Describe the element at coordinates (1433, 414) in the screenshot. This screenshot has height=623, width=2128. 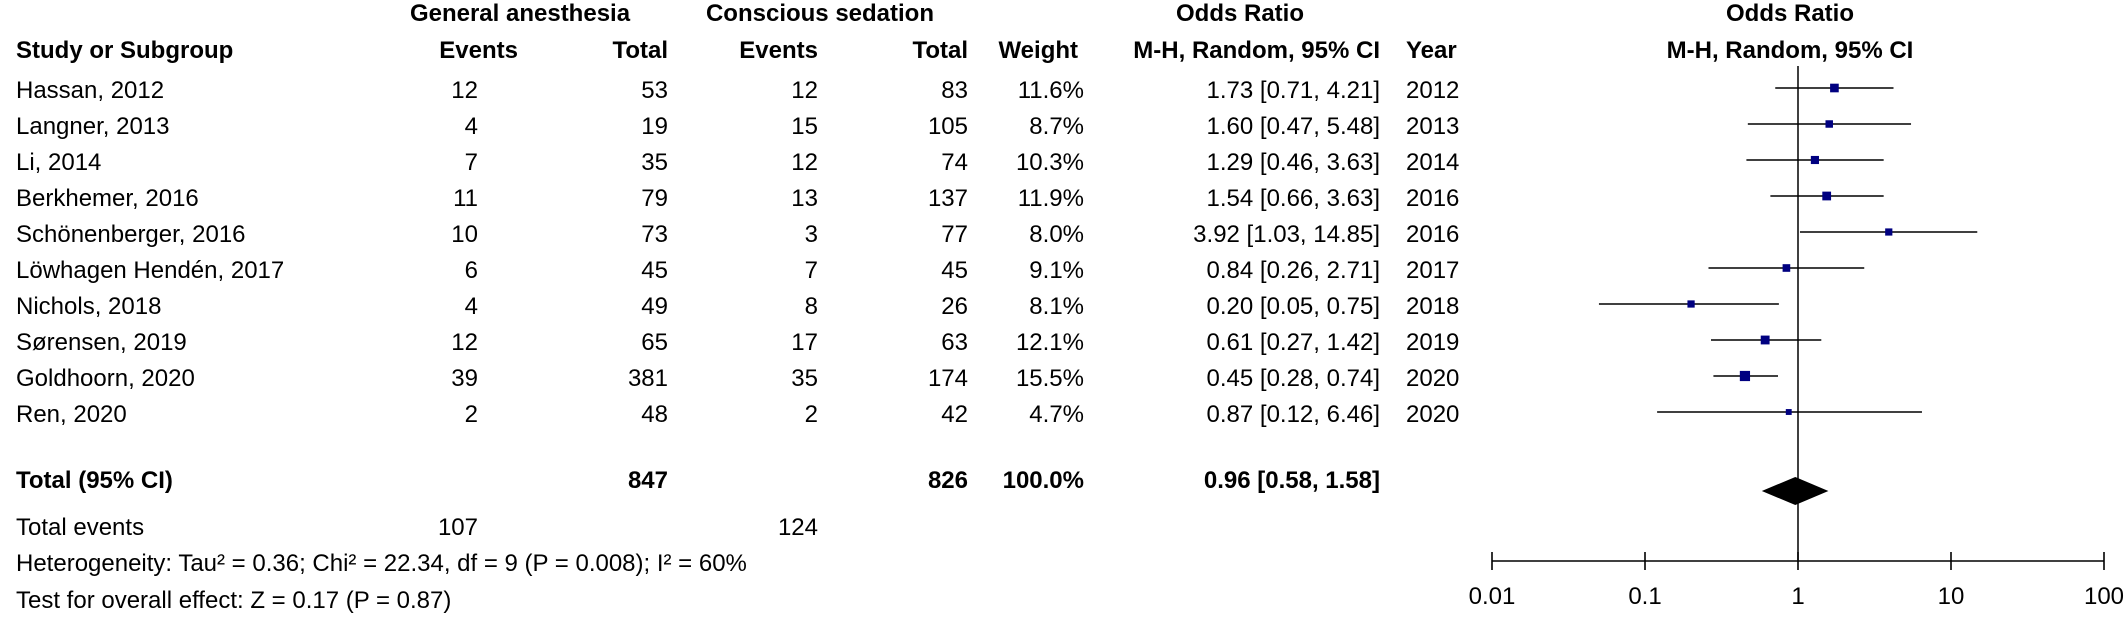
I see `study-year: 2020` at that location.